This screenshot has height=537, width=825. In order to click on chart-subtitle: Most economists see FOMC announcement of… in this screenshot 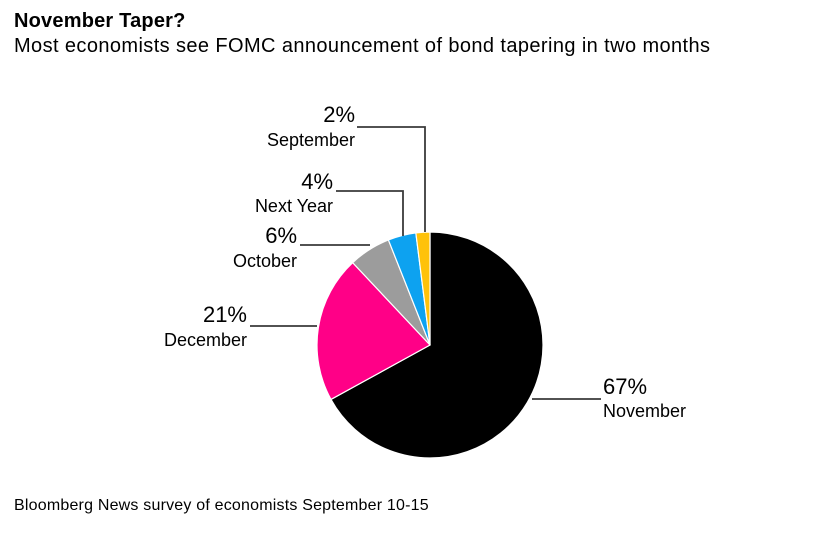, I will do `click(362, 46)`.